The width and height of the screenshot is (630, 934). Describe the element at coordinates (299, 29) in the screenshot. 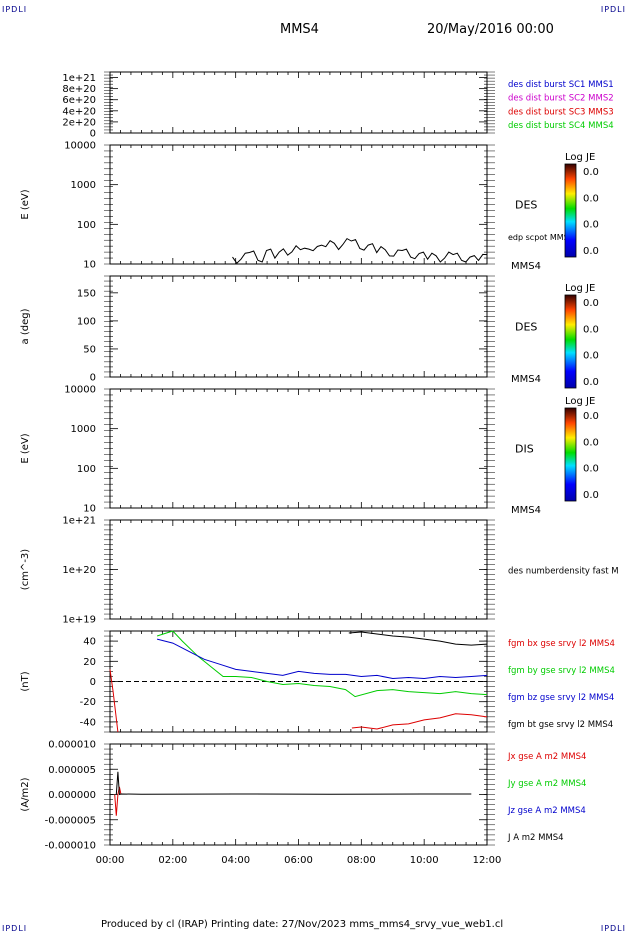

I see `spacecraft-title: MMS4` at that location.